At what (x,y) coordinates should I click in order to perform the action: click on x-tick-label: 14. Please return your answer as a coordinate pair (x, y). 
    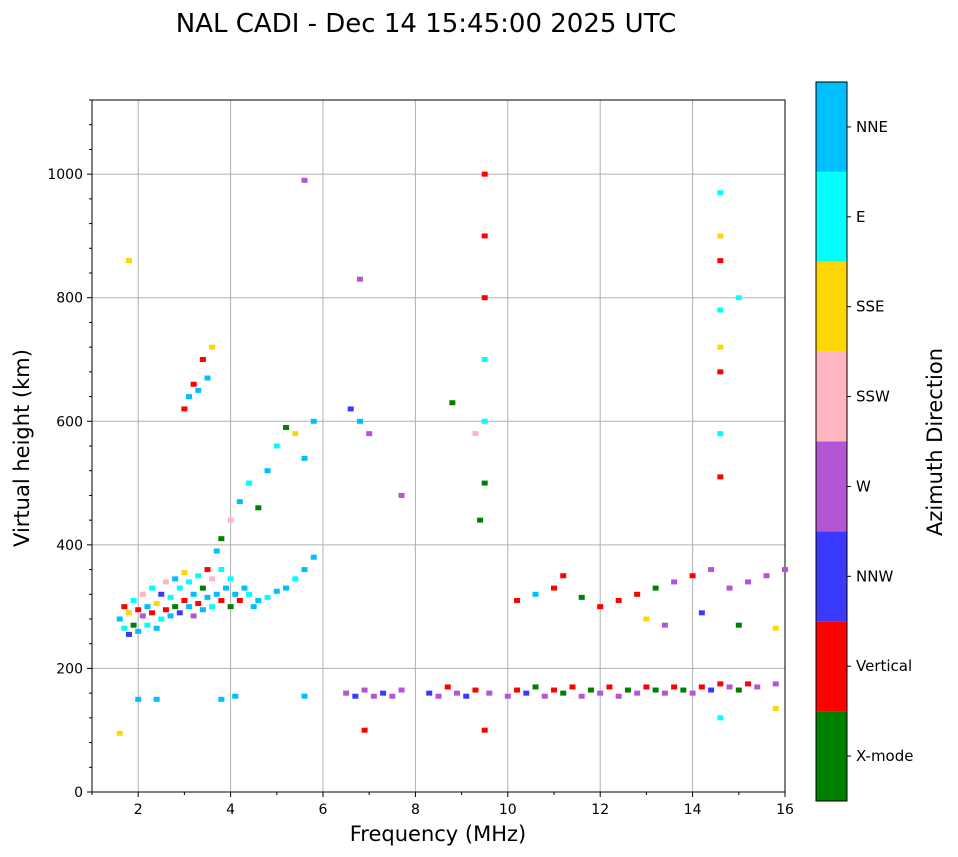
    Looking at the image, I should click on (693, 810).